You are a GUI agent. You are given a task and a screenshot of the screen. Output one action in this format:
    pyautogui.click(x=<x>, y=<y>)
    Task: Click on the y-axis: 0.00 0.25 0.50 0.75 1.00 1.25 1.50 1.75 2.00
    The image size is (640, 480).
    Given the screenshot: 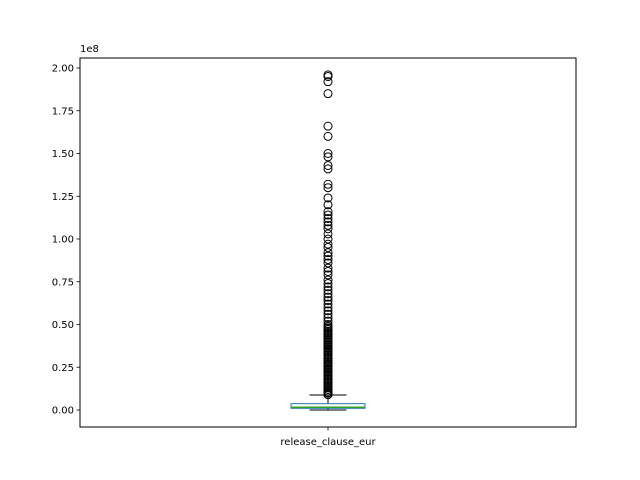 What is the action you would take?
    pyautogui.click(x=66, y=240)
    